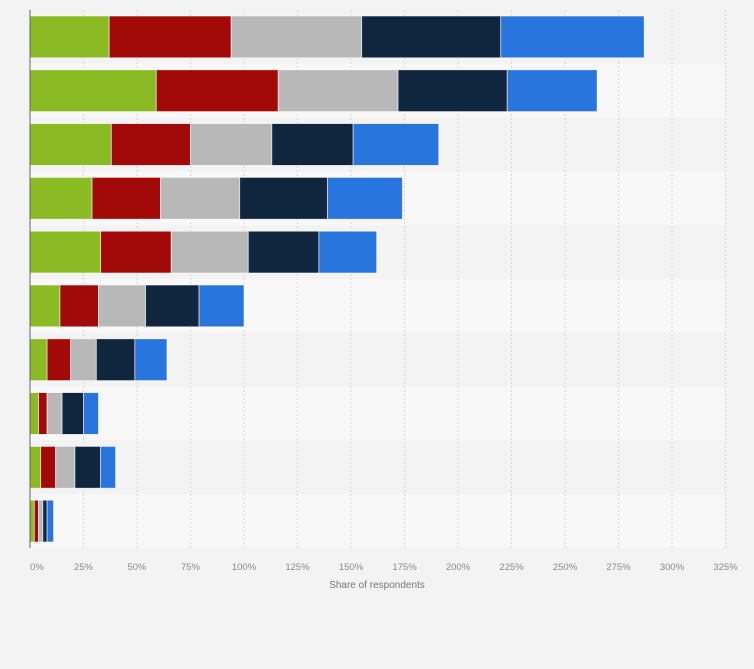 This screenshot has height=669, width=754. What do you see at coordinates (191, 567) in the screenshot?
I see `x-tick-label: 75%` at bounding box center [191, 567].